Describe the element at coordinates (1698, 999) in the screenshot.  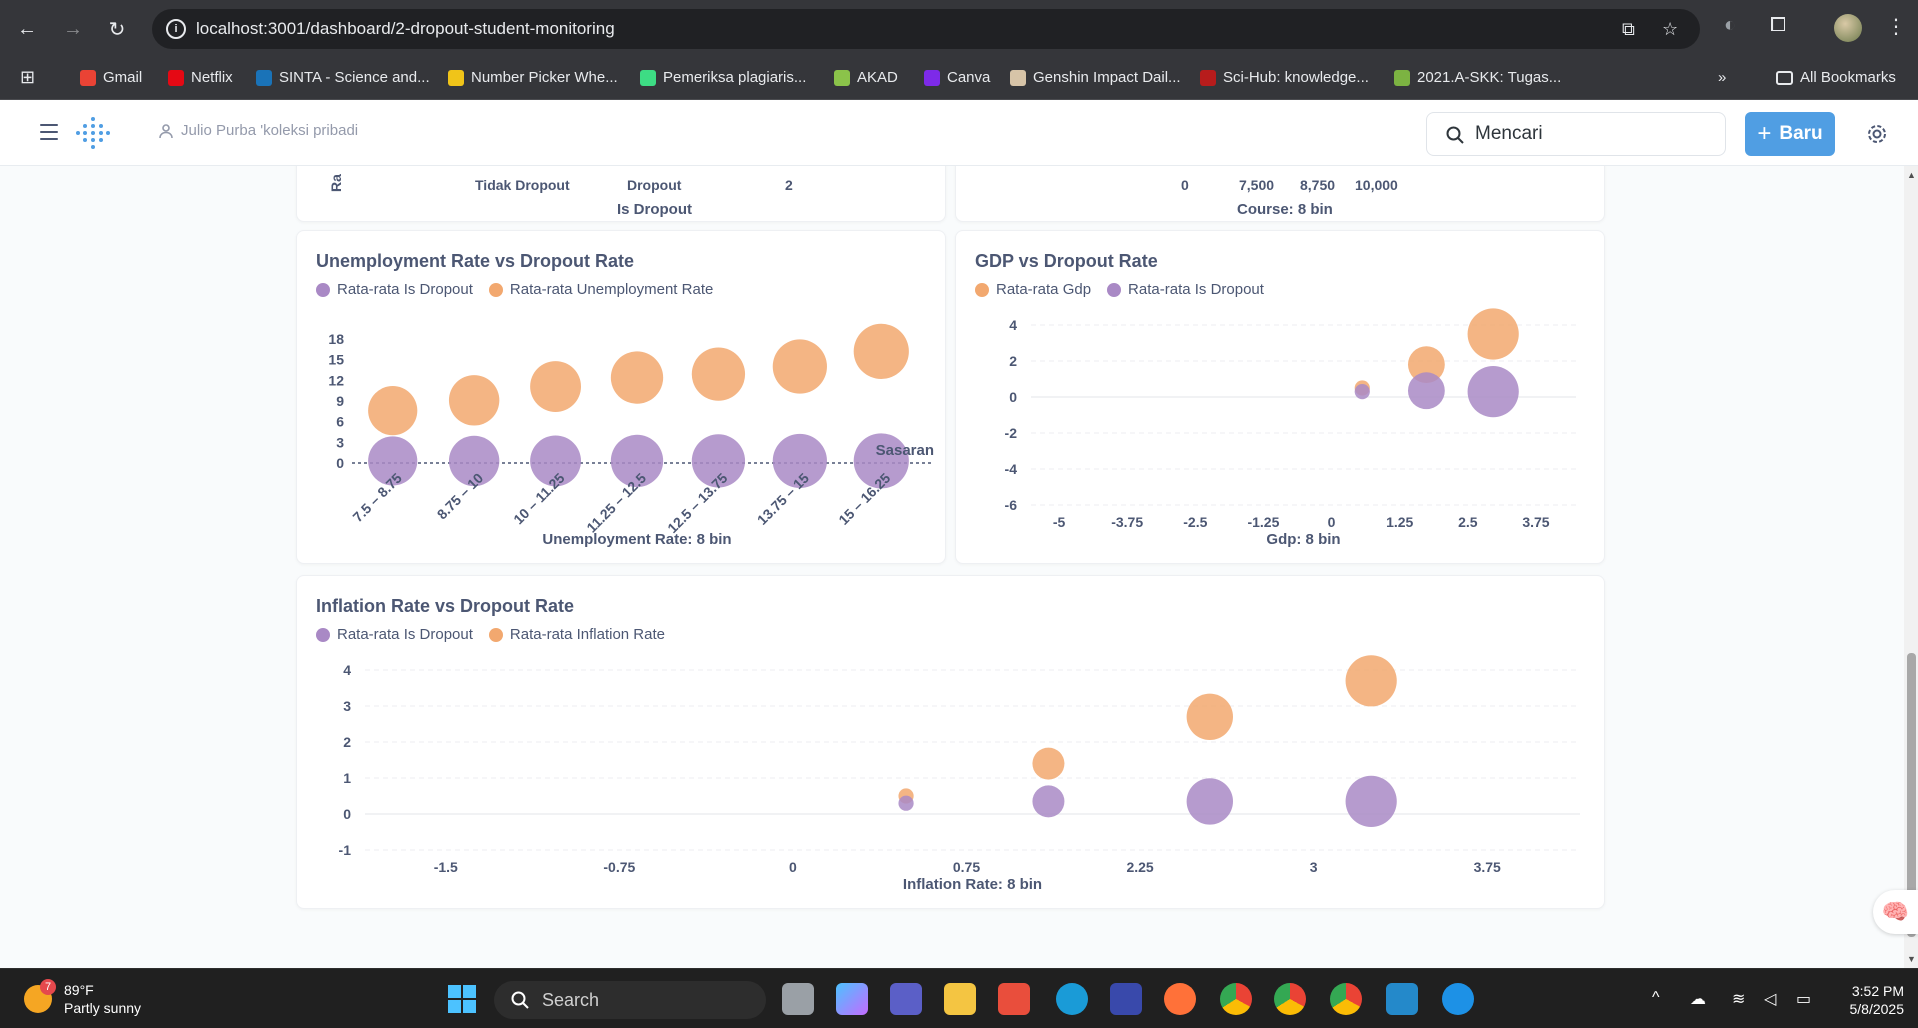
I see `onedrive-icon: ☁` at that location.